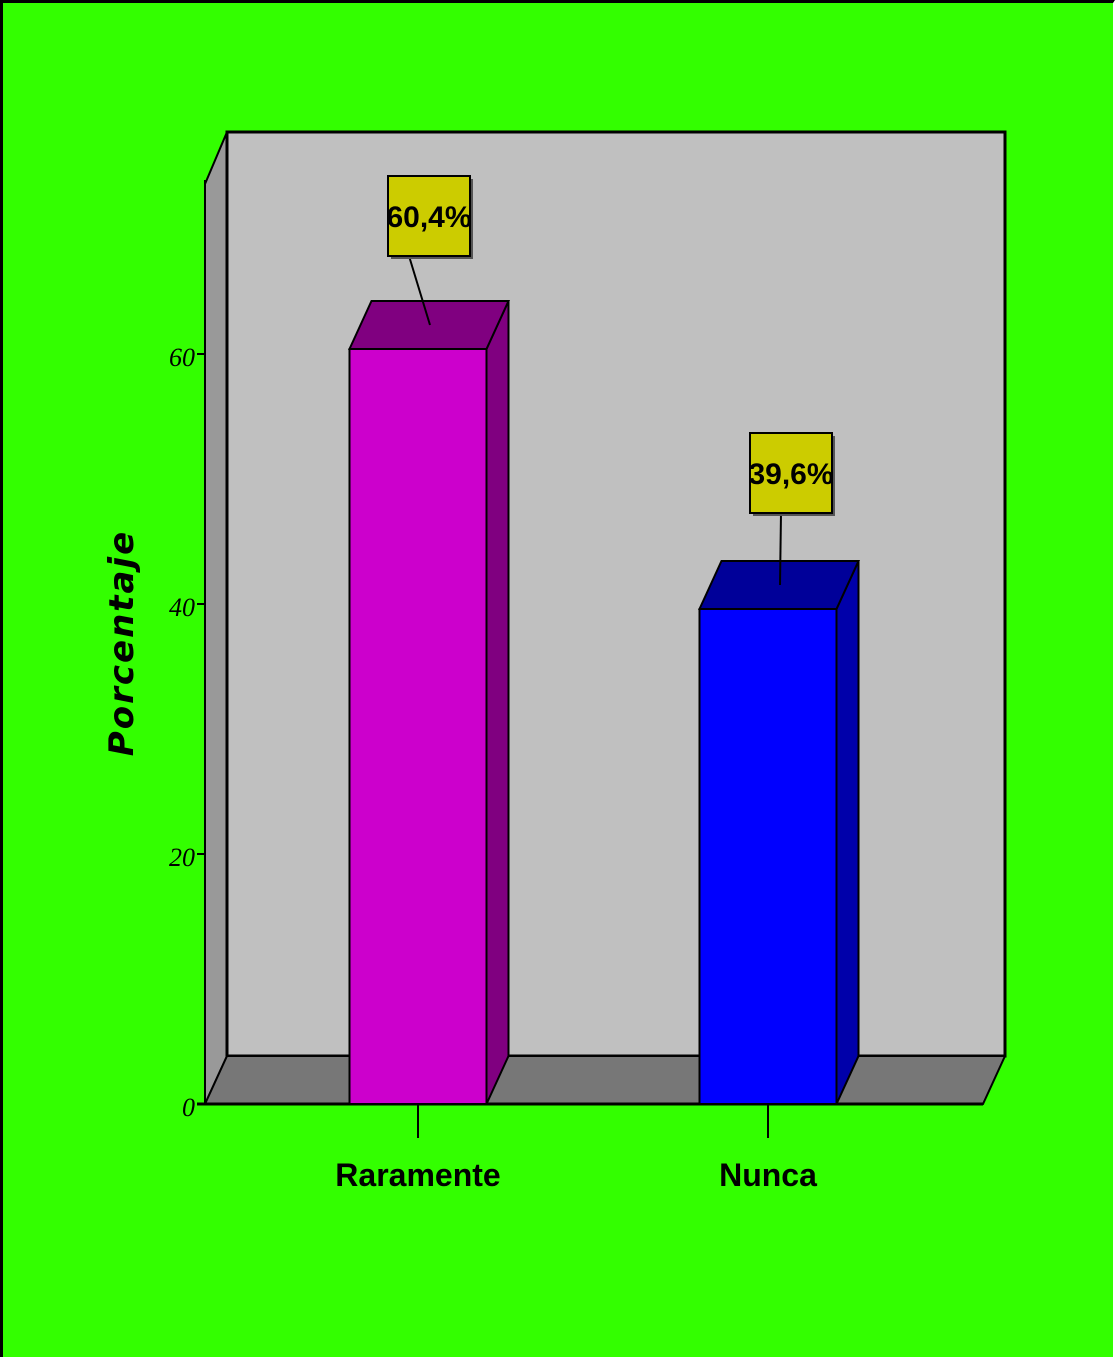  I want to click on y-axis-label: Porcentaje, so click(122, 643).